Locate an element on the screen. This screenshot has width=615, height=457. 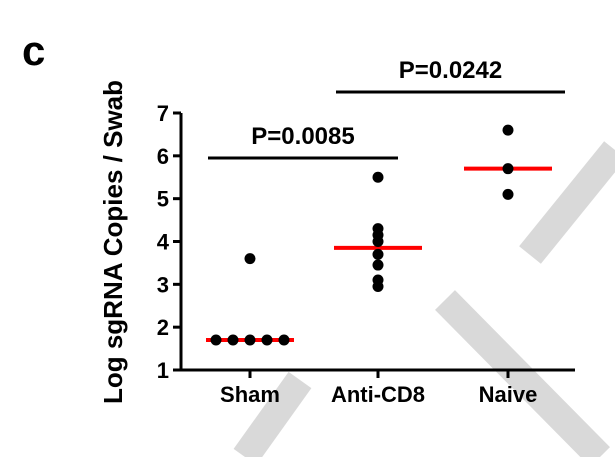
y-tick-label: 5 is located at coordinates (163, 199).